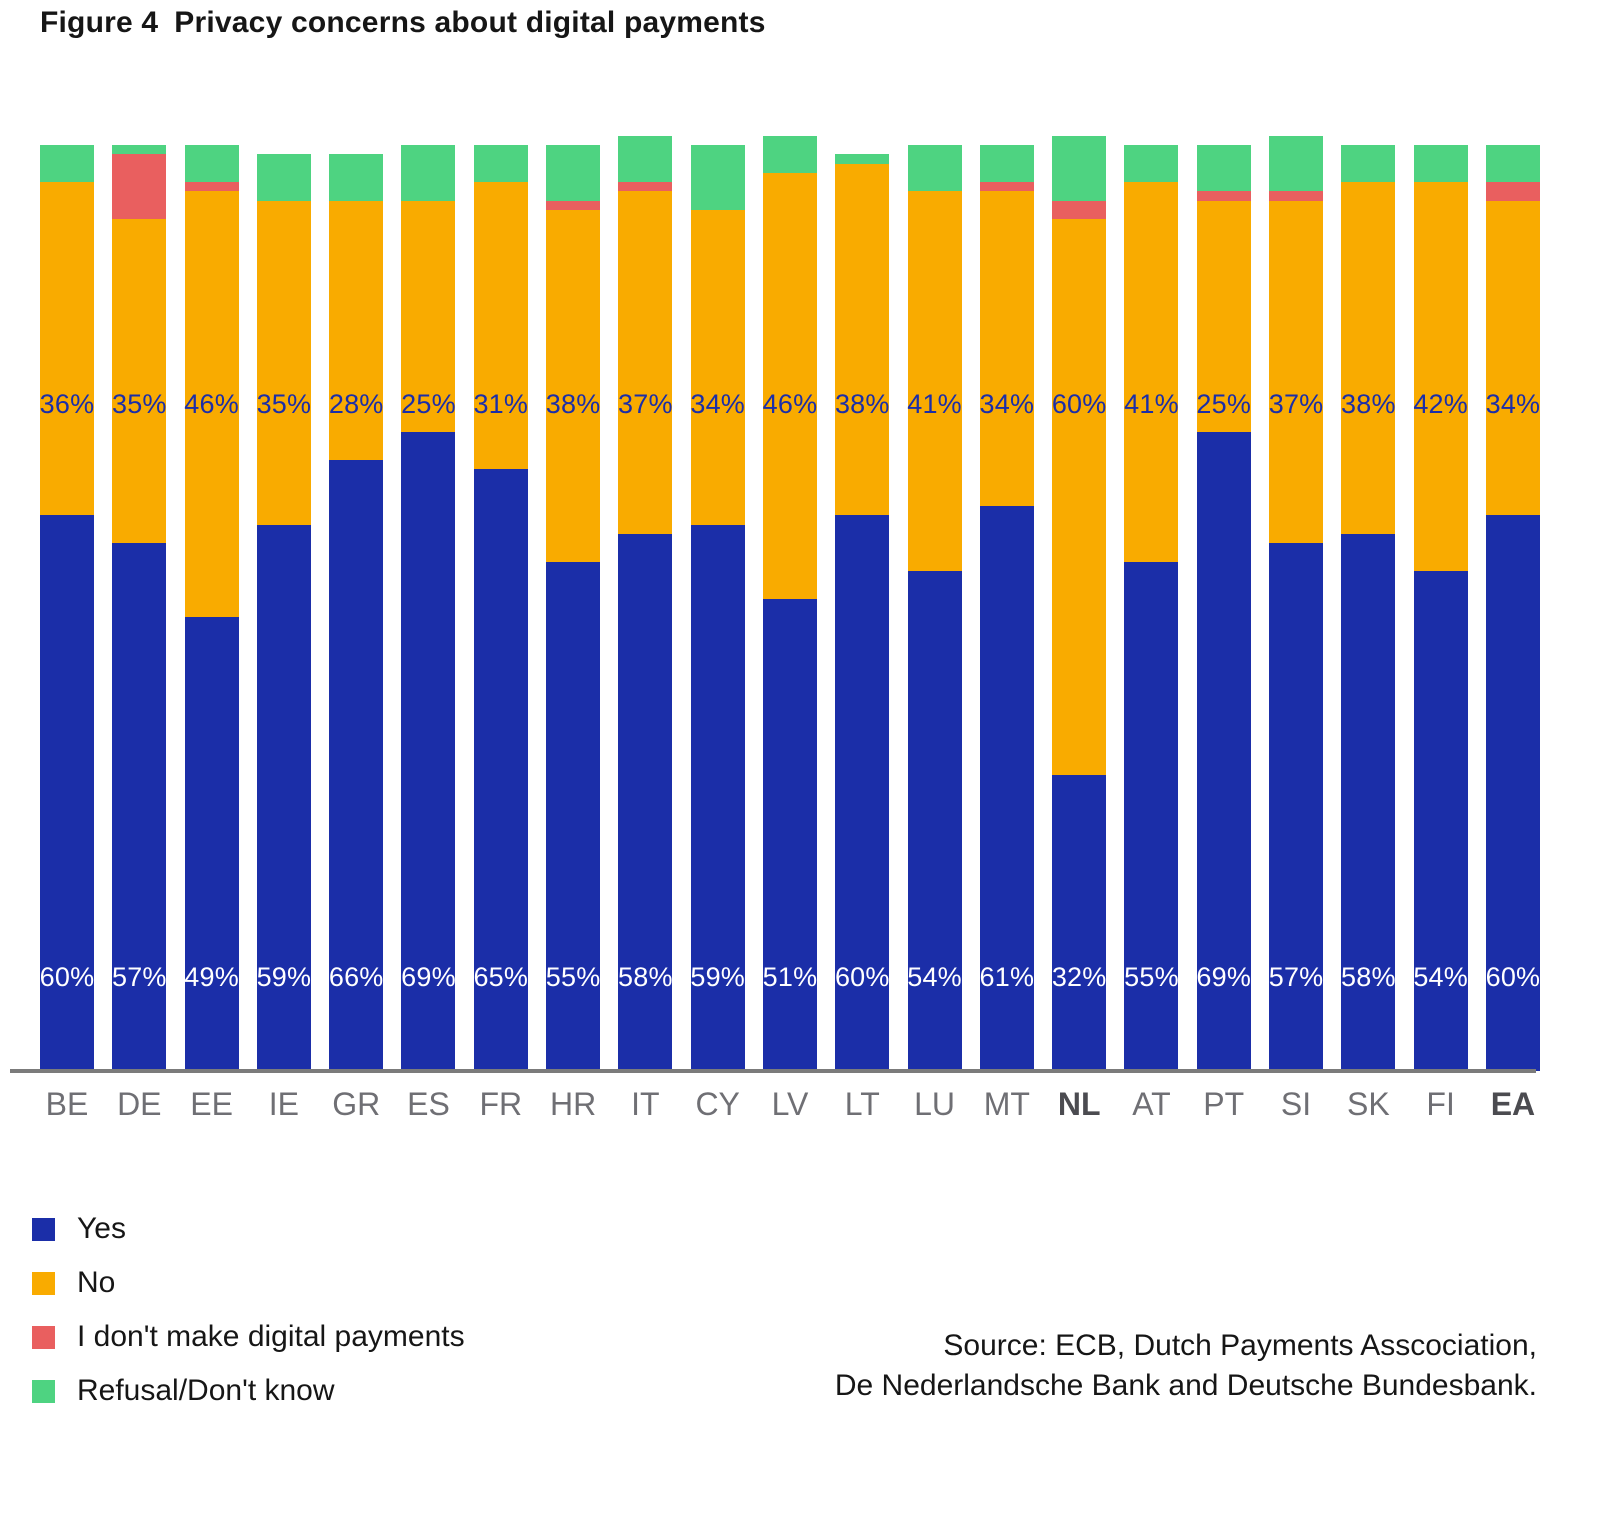 The height and width of the screenshot is (1516, 1600). Describe the element at coordinates (271, 1336) in the screenshot. I see `legend-label: I don't make digital payments` at that location.